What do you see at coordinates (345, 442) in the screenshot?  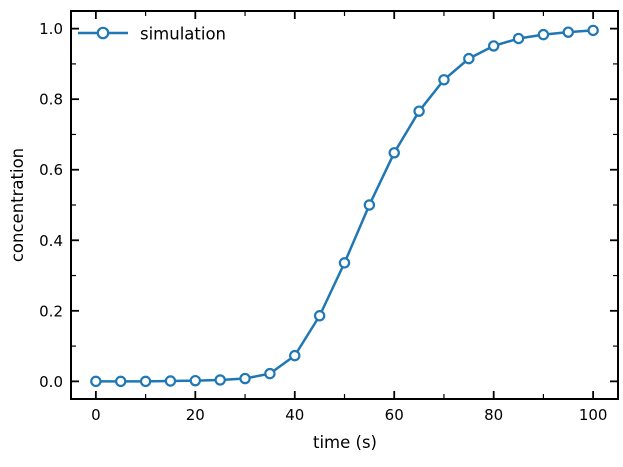 I see `x-axis-label: time (s)` at bounding box center [345, 442].